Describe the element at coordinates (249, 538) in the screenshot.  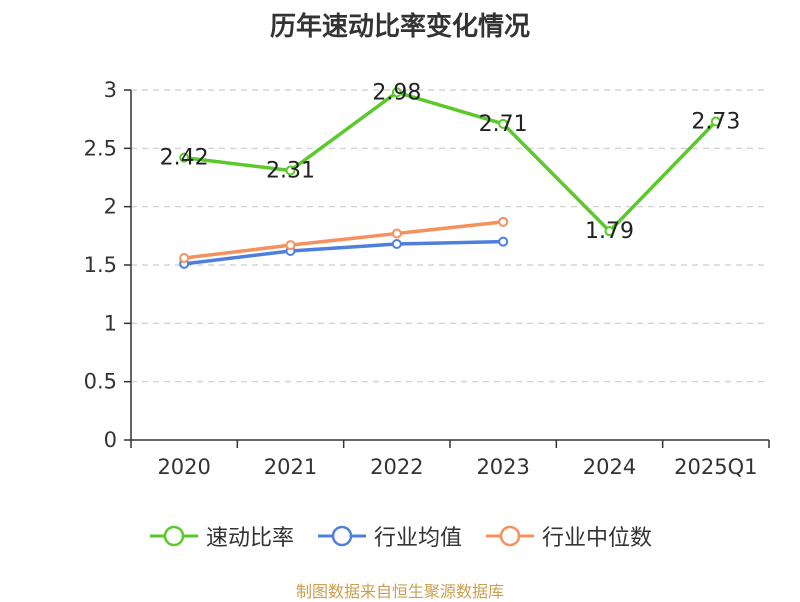
I see `legend-label: 速动比率` at that location.